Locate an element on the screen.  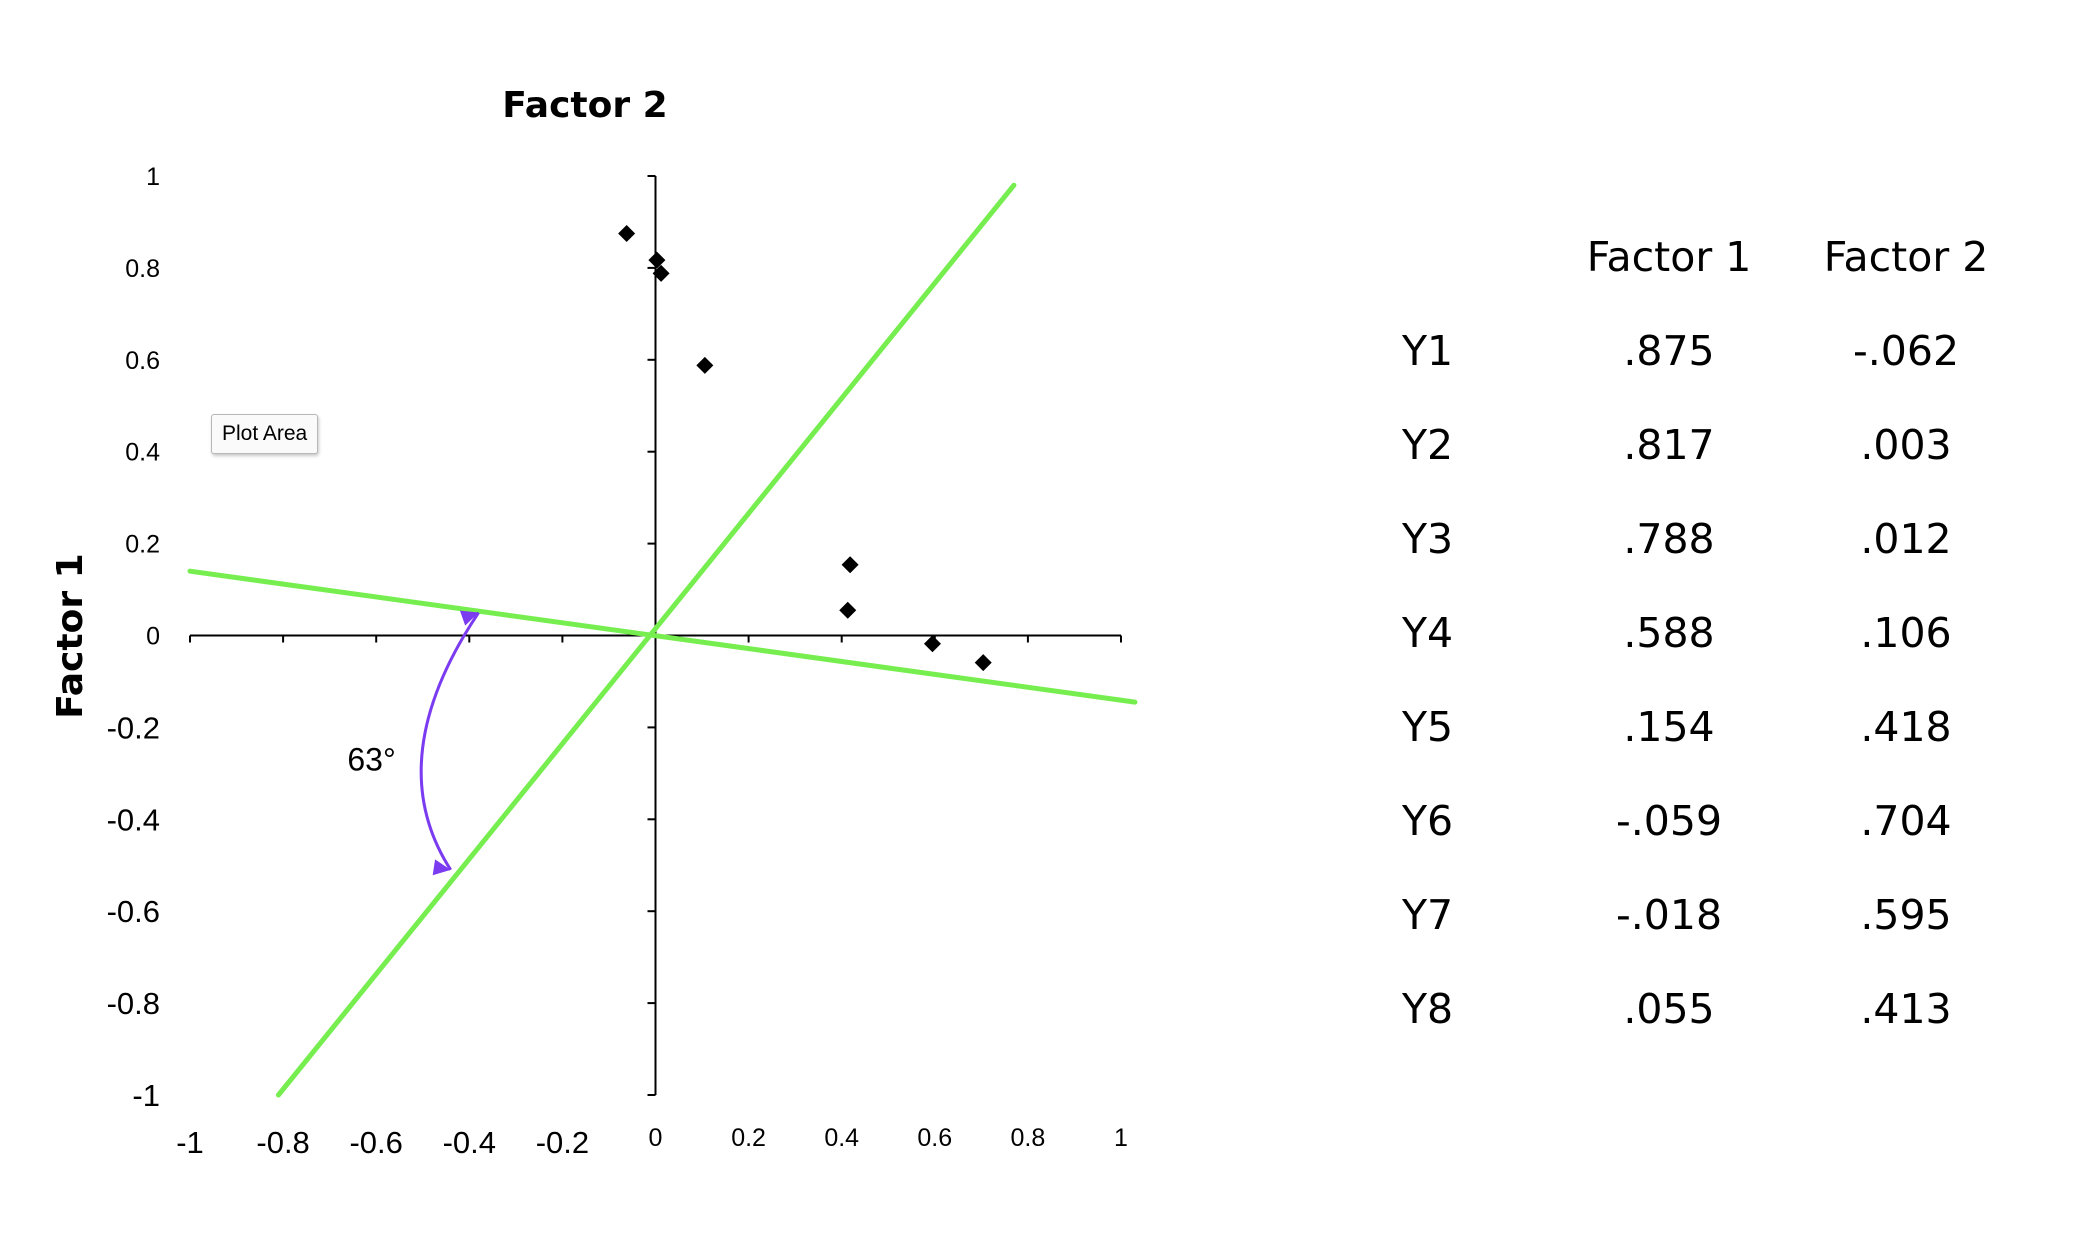
factor-2-value: .012 is located at coordinates (1906, 539).